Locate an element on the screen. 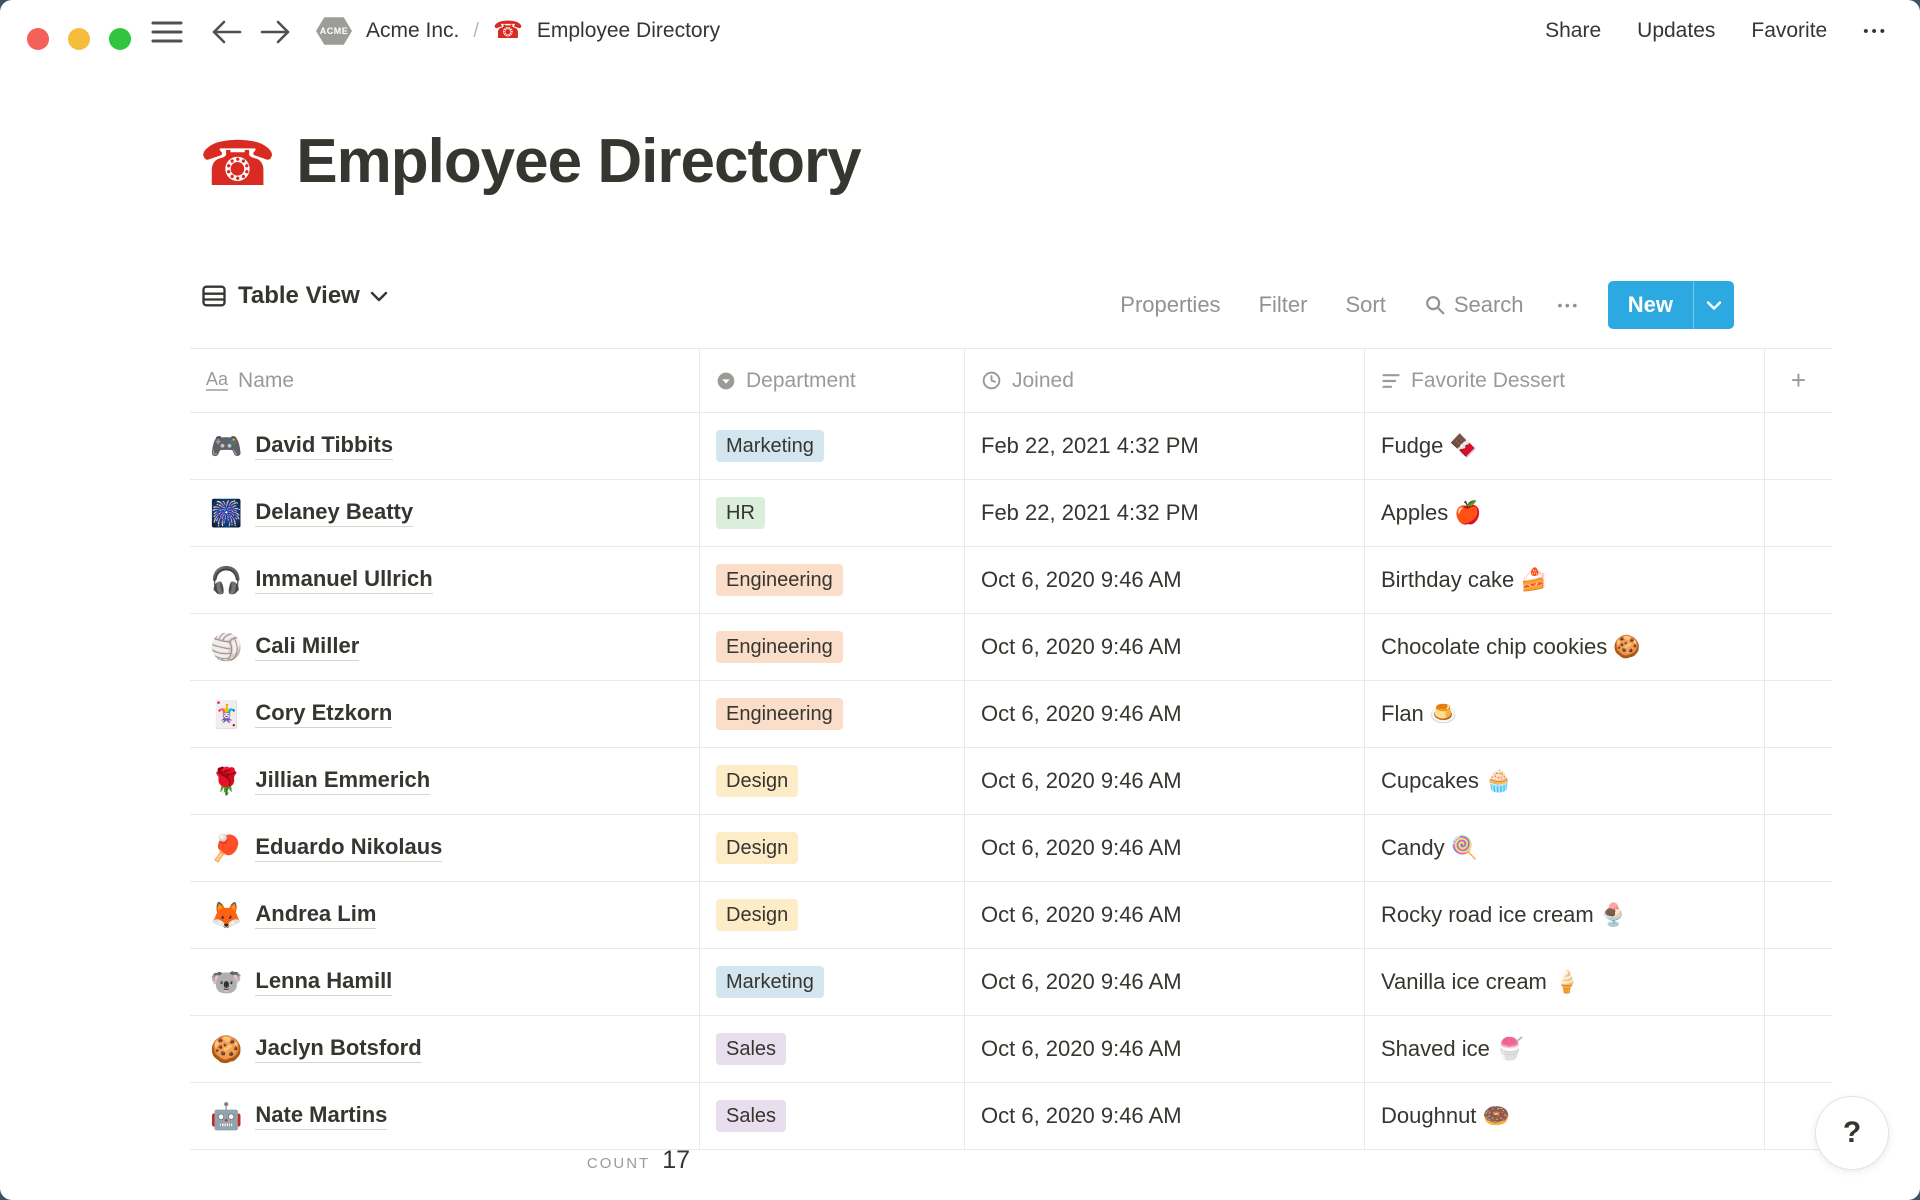  table-view-switcher: Table View is located at coordinates (294, 296).